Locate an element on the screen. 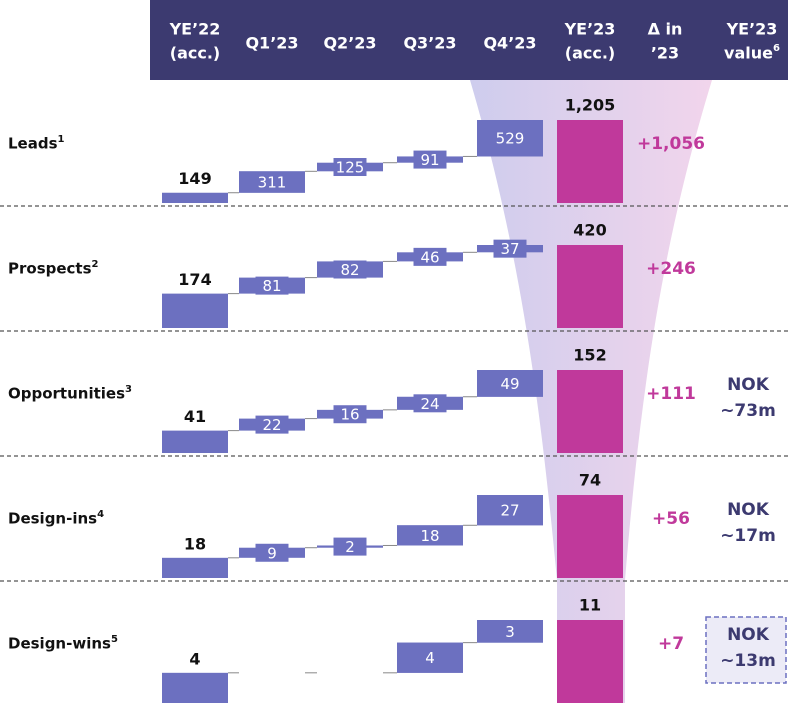 Image resolution: width=788 pixels, height=707 pixels. bar-label: 4 is located at coordinates (430, 658).